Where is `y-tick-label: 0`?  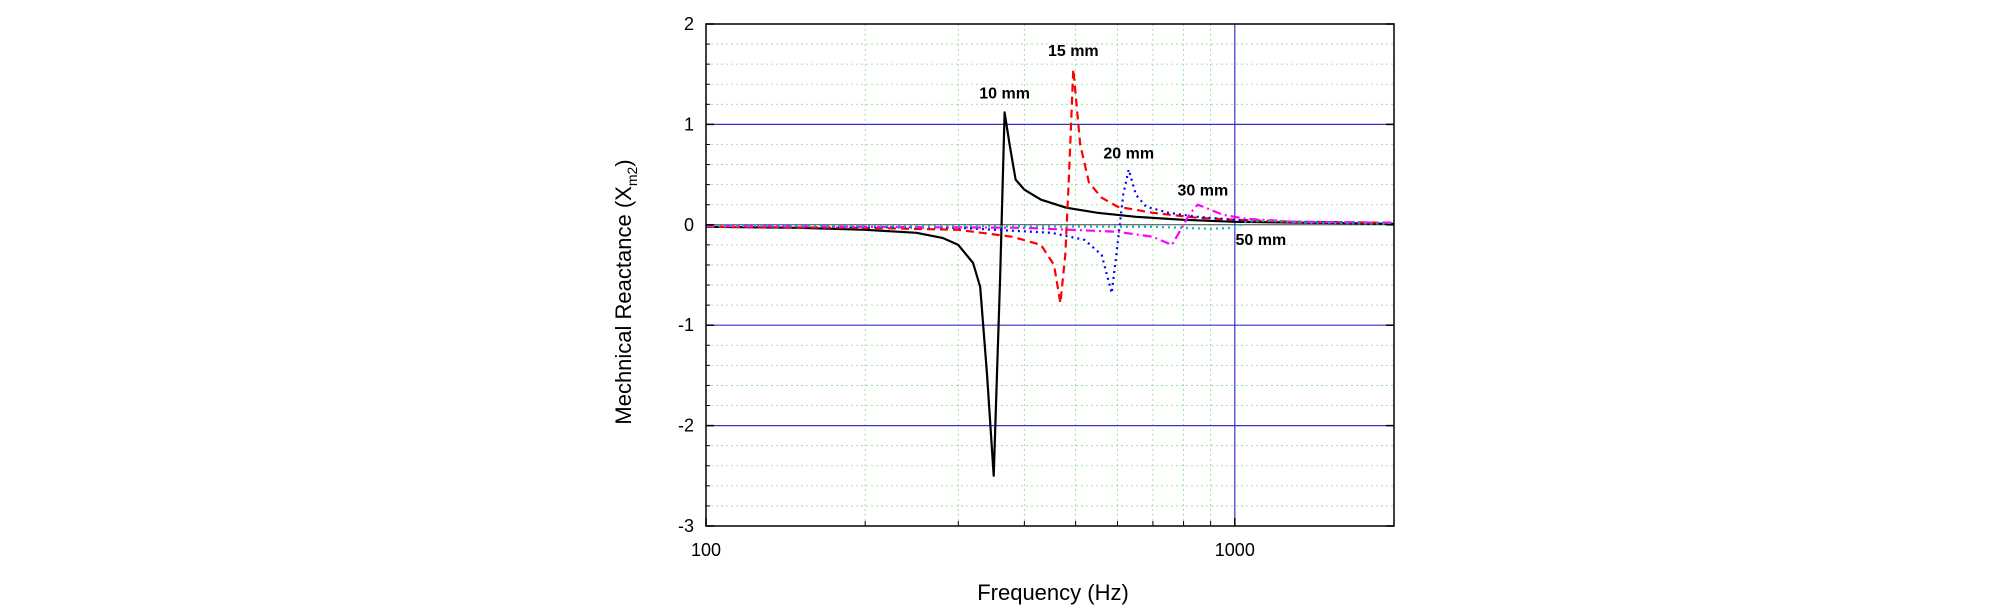 y-tick-label: 0 is located at coordinates (689, 225).